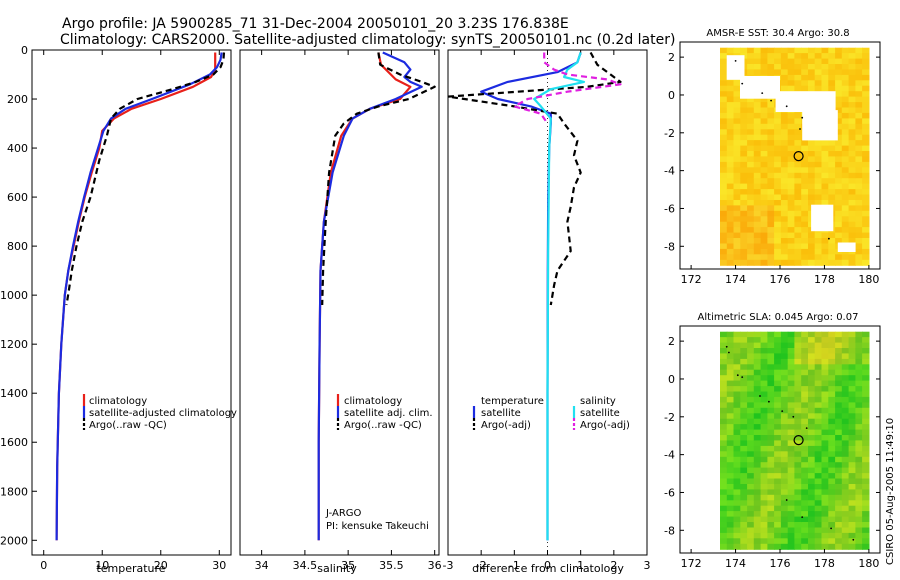 This screenshot has height=580, width=900. I want to click on legend-label: Argo(..raw -QC), so click(383, 425).